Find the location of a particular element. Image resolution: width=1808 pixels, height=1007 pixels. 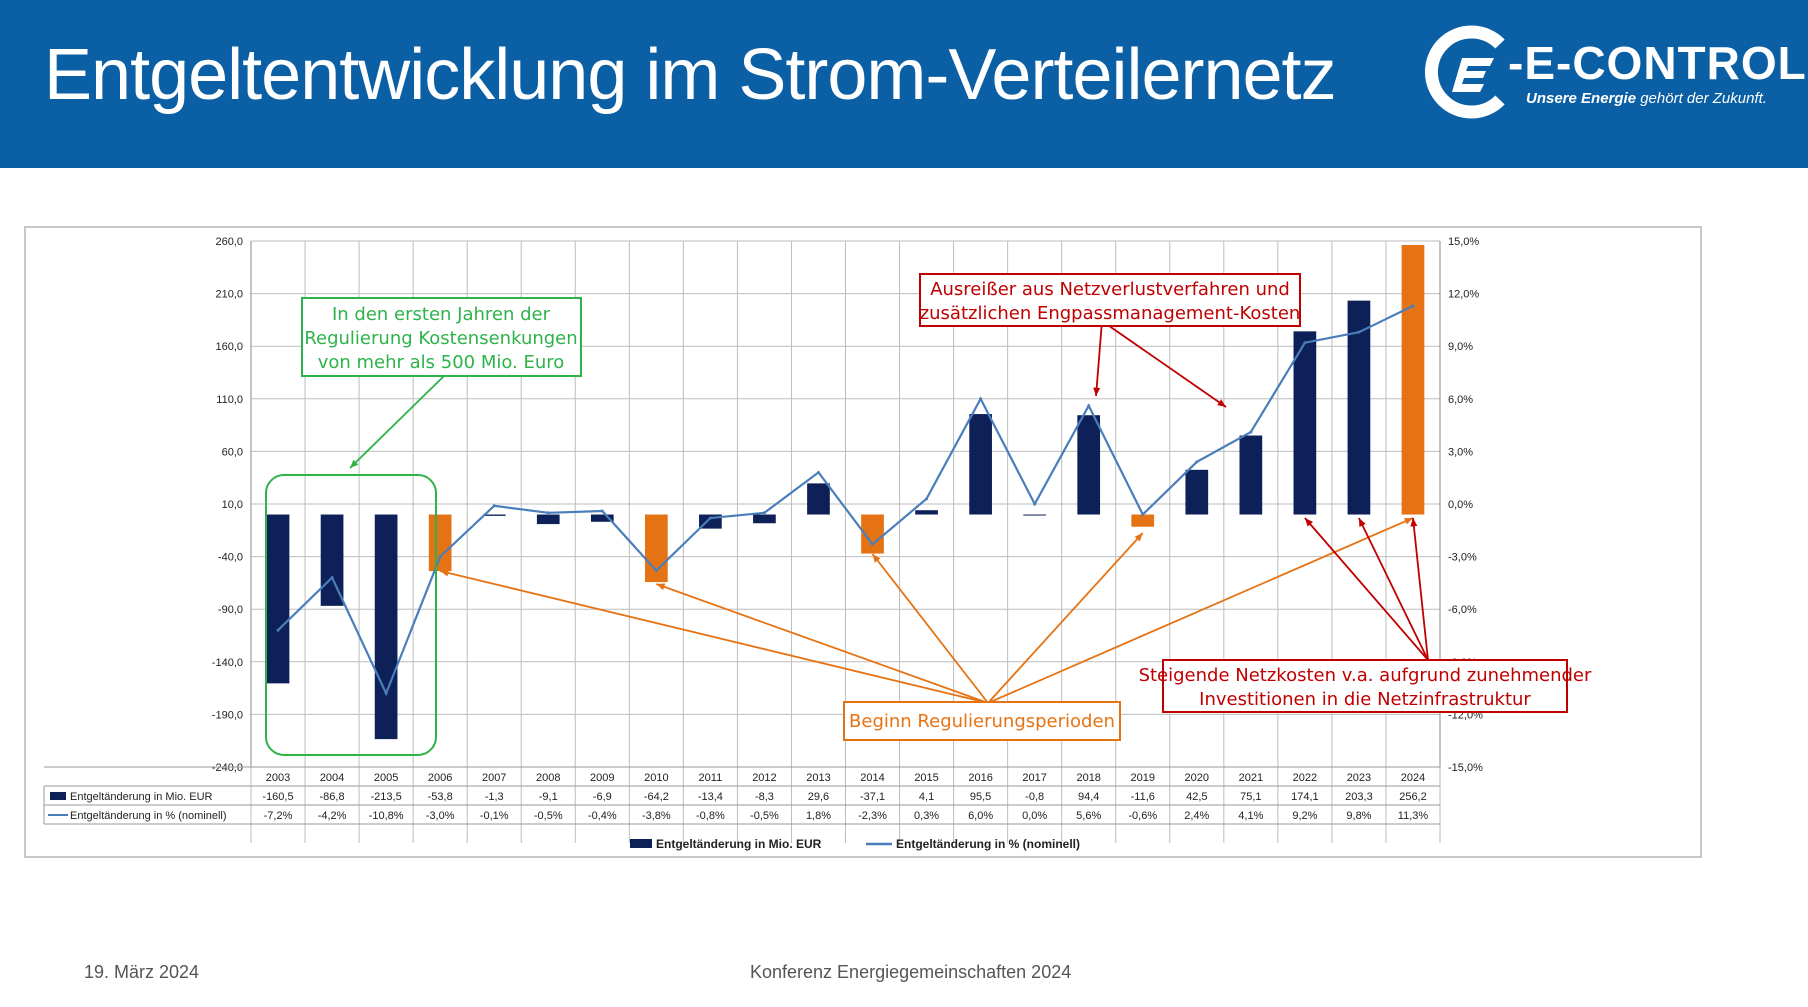

table-eur-2022: 174,1 is located at coordinates (1305, 797).